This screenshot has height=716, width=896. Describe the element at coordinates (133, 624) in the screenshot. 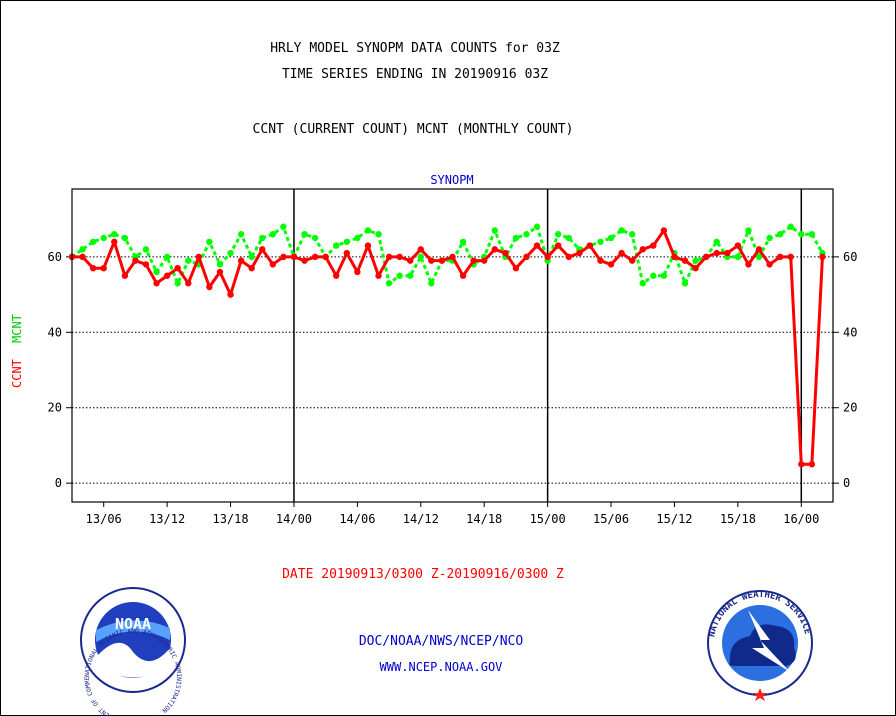

I see `noaa-logo-text: NOAA` at that location.